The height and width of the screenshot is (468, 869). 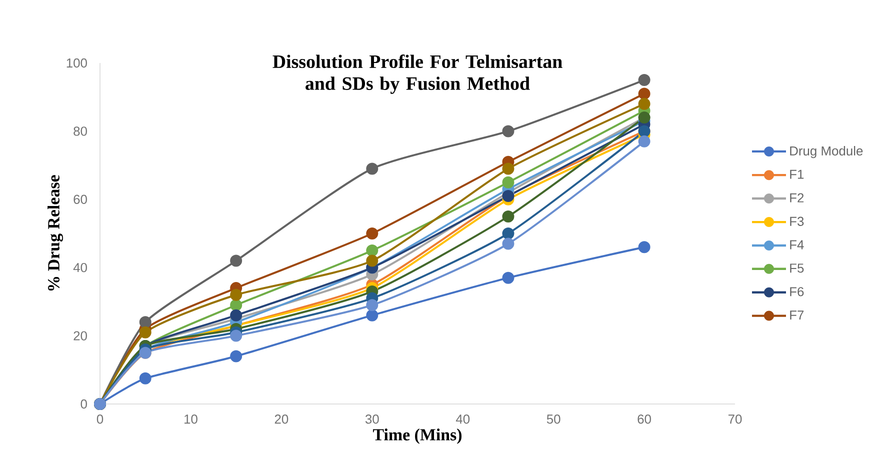 What do you see at coordinates (76, 63) in the screenshot?
I see `y-tick-label: 100` at bounding box center [76, 63].